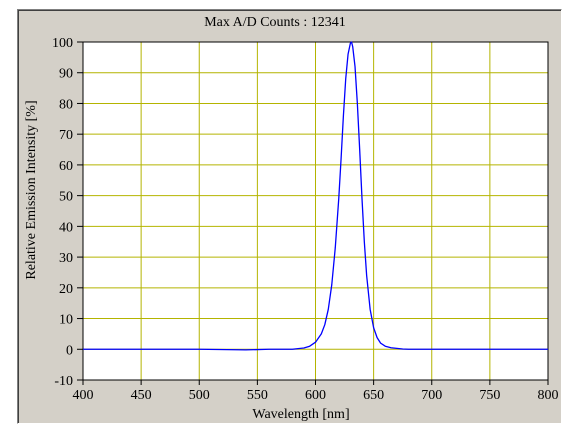 This screenshot has height=437, width=579. I want to click on y-tick-label: 10, so click(66, 320).